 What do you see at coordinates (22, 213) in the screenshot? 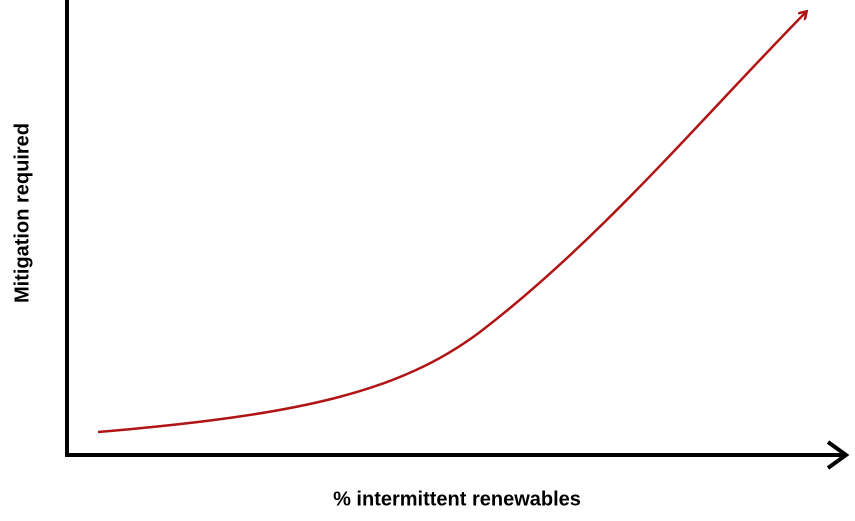
I see `y-axis-label: Mitigation required` at bounding box center [22, 213].